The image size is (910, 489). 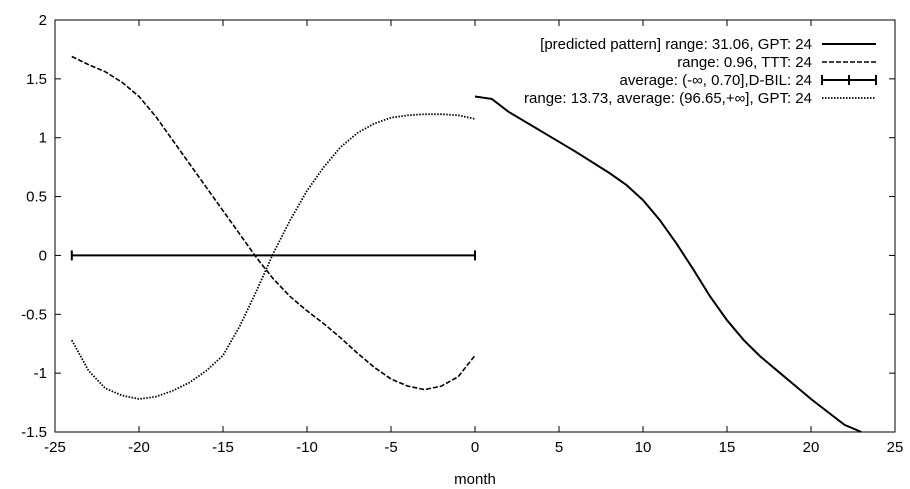 What do you see at coordinates (716, 80) in the screenshot?
I see `legend-label: average: (-∞, 0.70],D-BIL: 24` at bounding box center [716, 80].